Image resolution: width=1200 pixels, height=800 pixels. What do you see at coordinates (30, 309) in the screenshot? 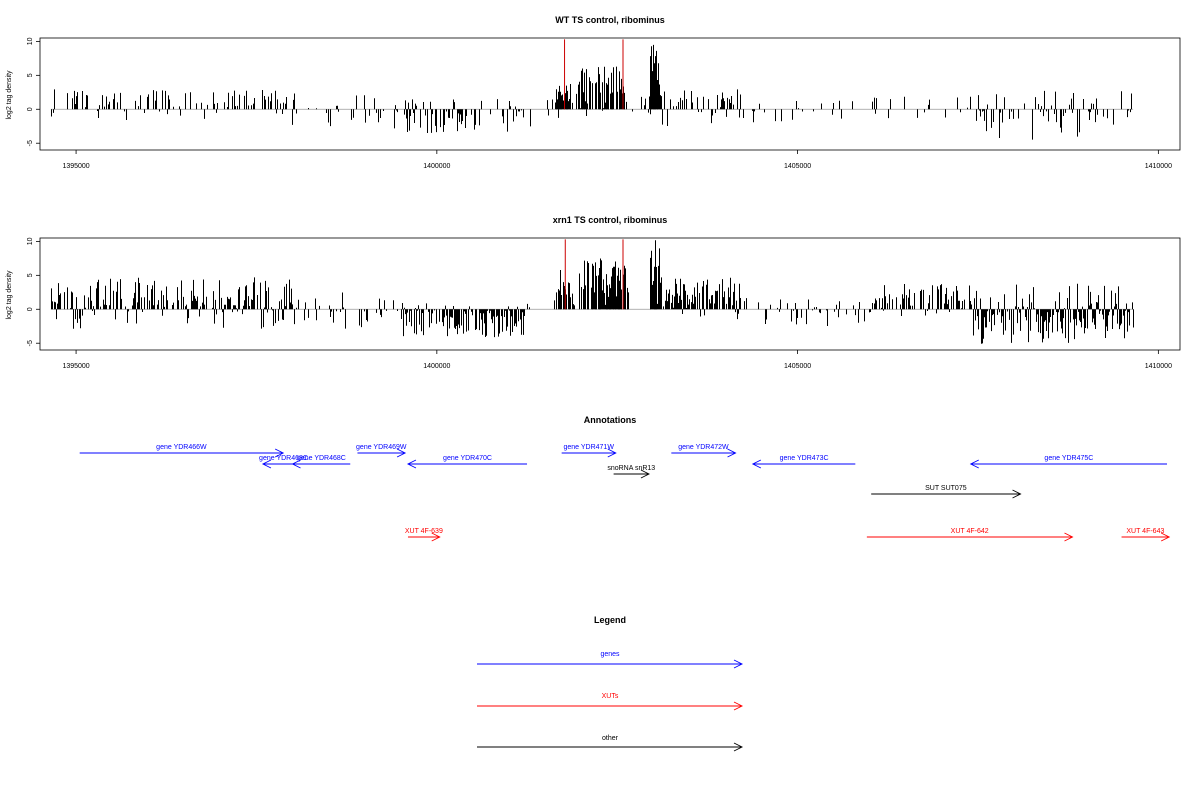
I see `xrn1-y-tick-label: 0` at bounding box center [30, 309].